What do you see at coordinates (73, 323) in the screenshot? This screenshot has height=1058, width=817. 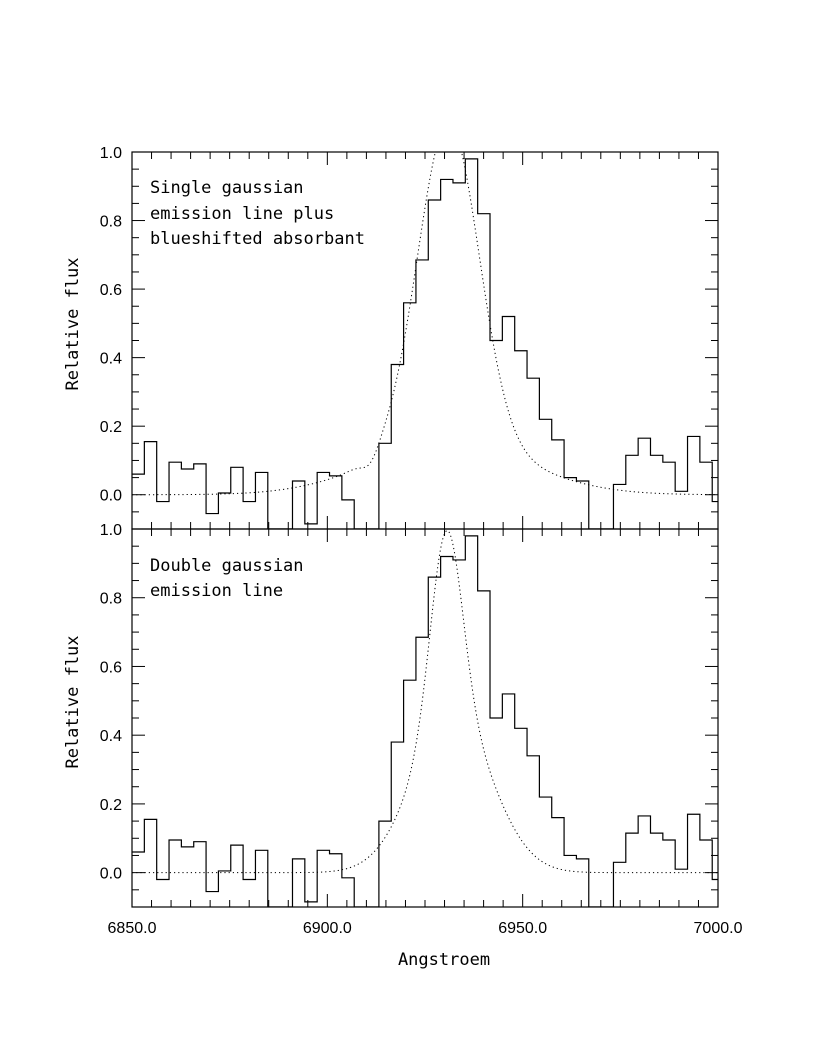 I see `top-y-axis-label: Relative flux` at bounding box center [73, 323].